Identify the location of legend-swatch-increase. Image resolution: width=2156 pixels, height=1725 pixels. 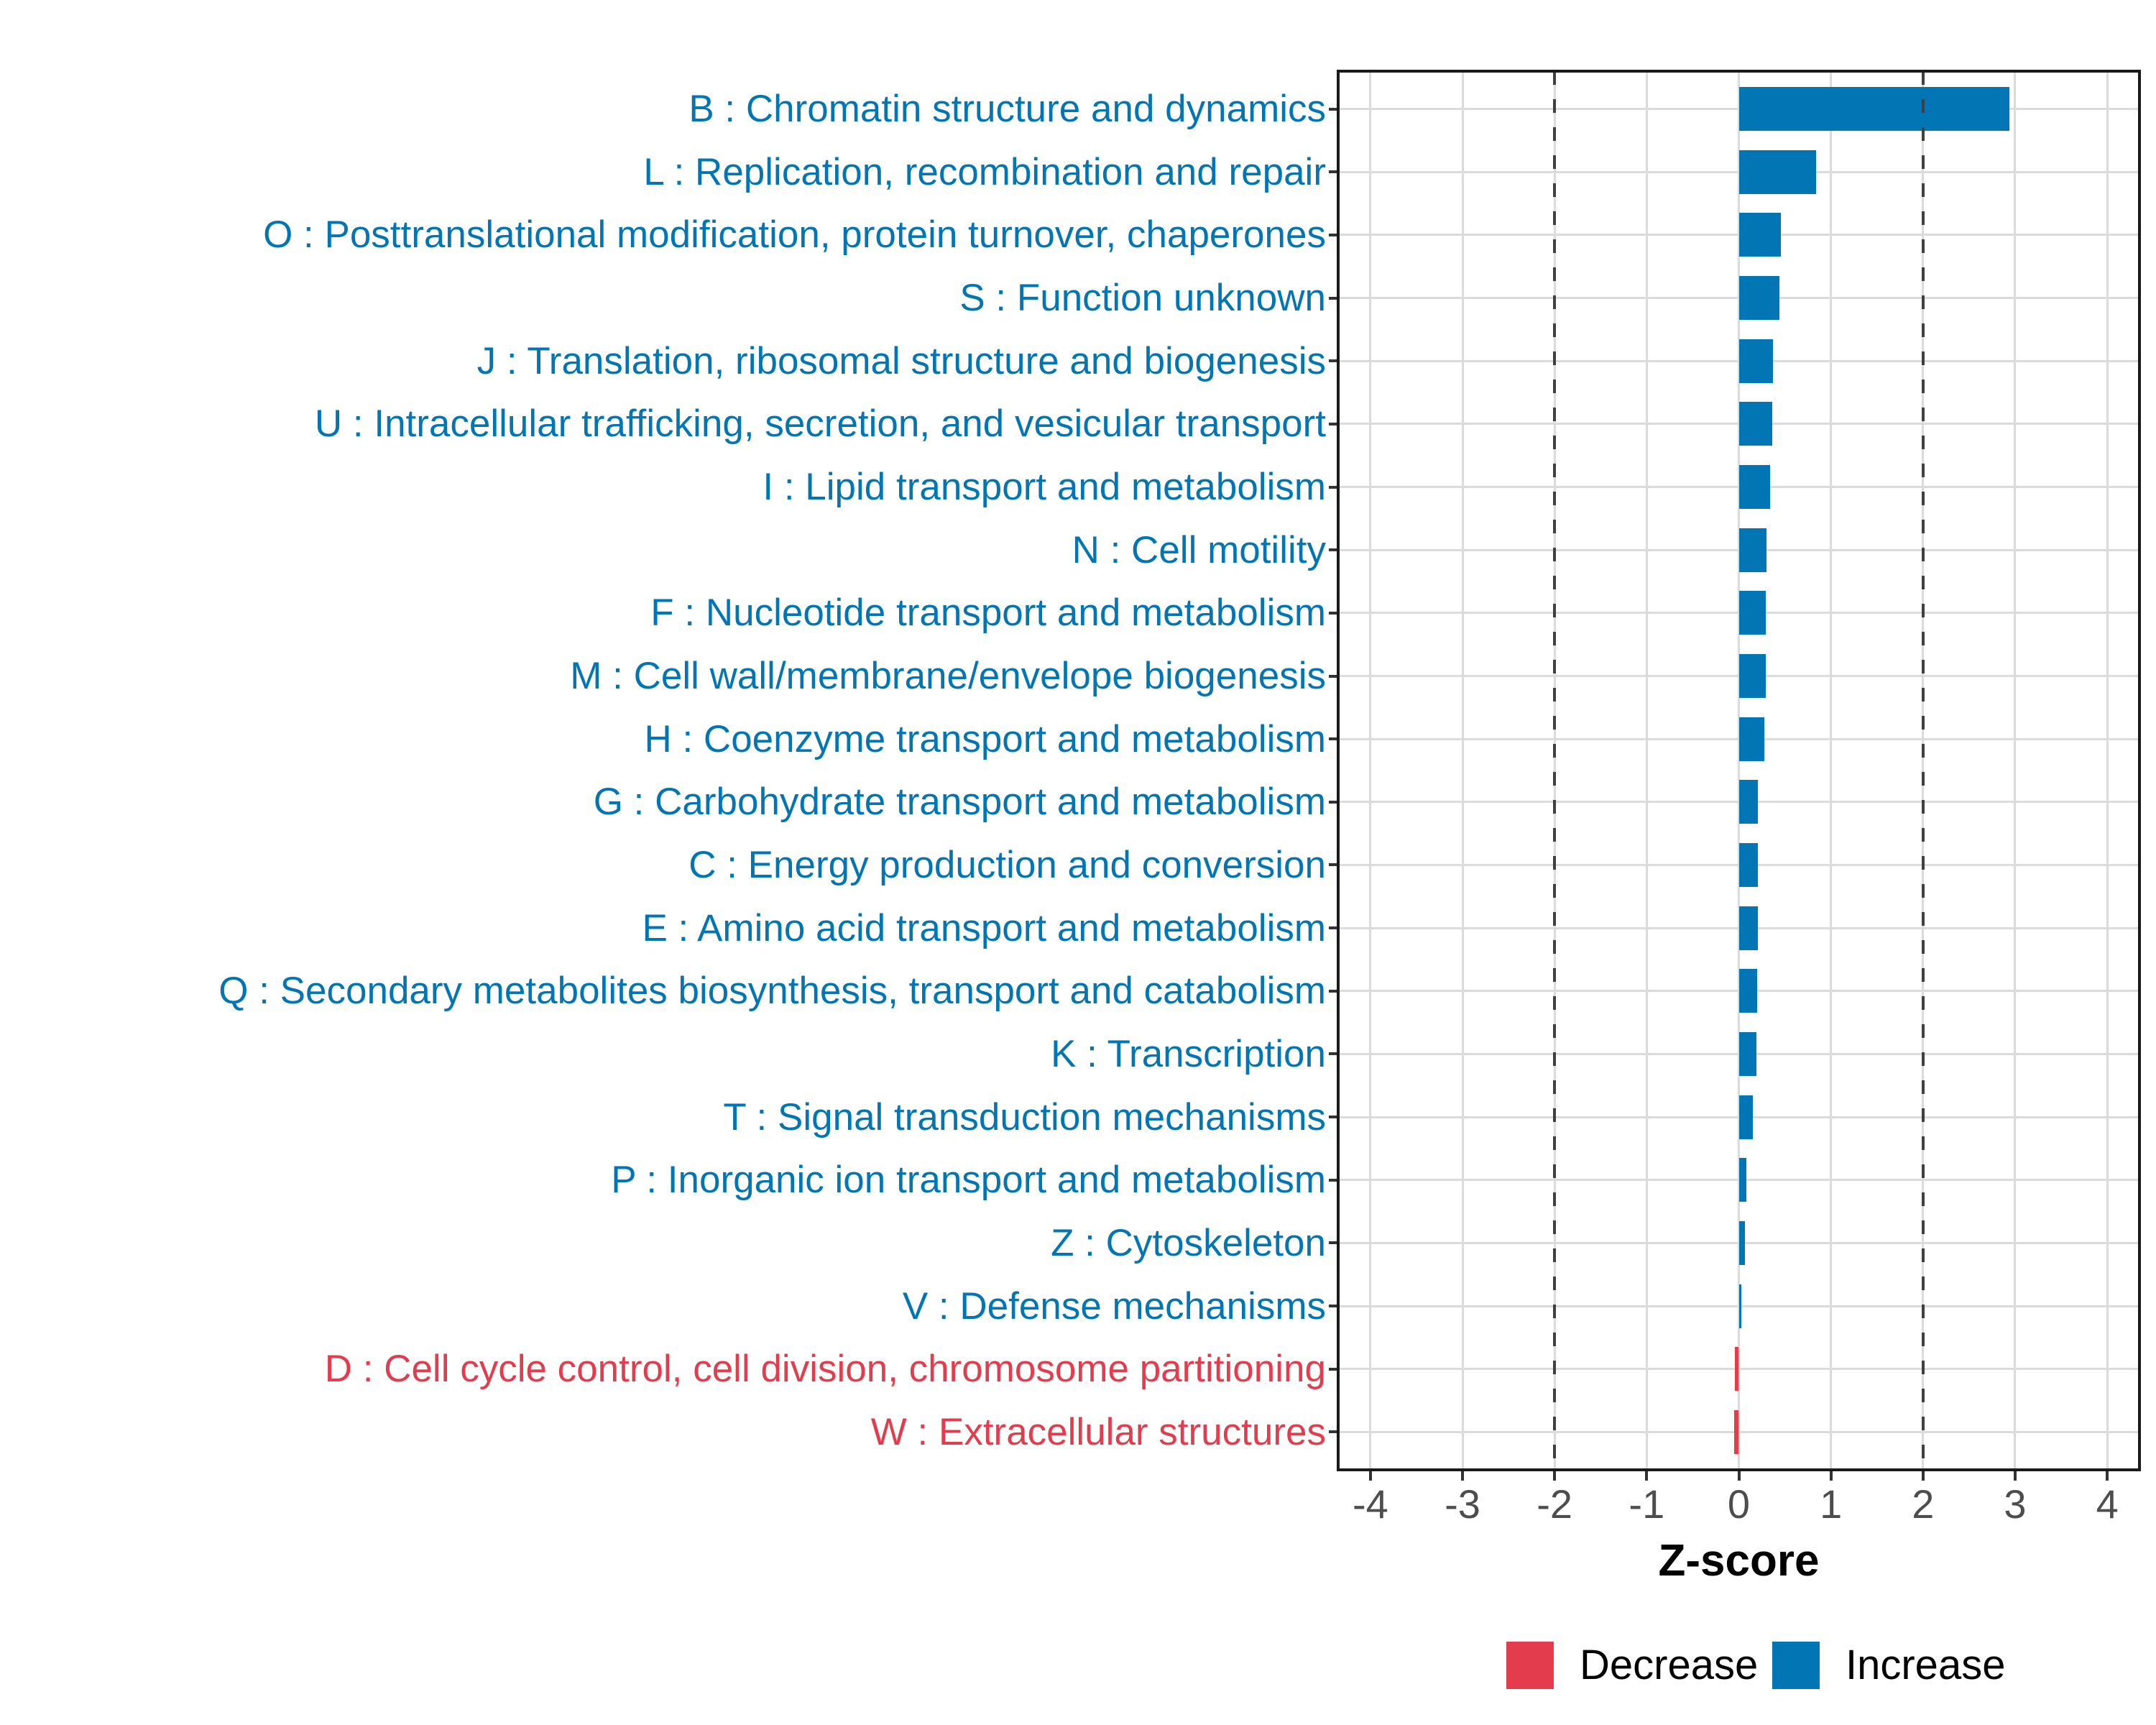
(1796, 1665).